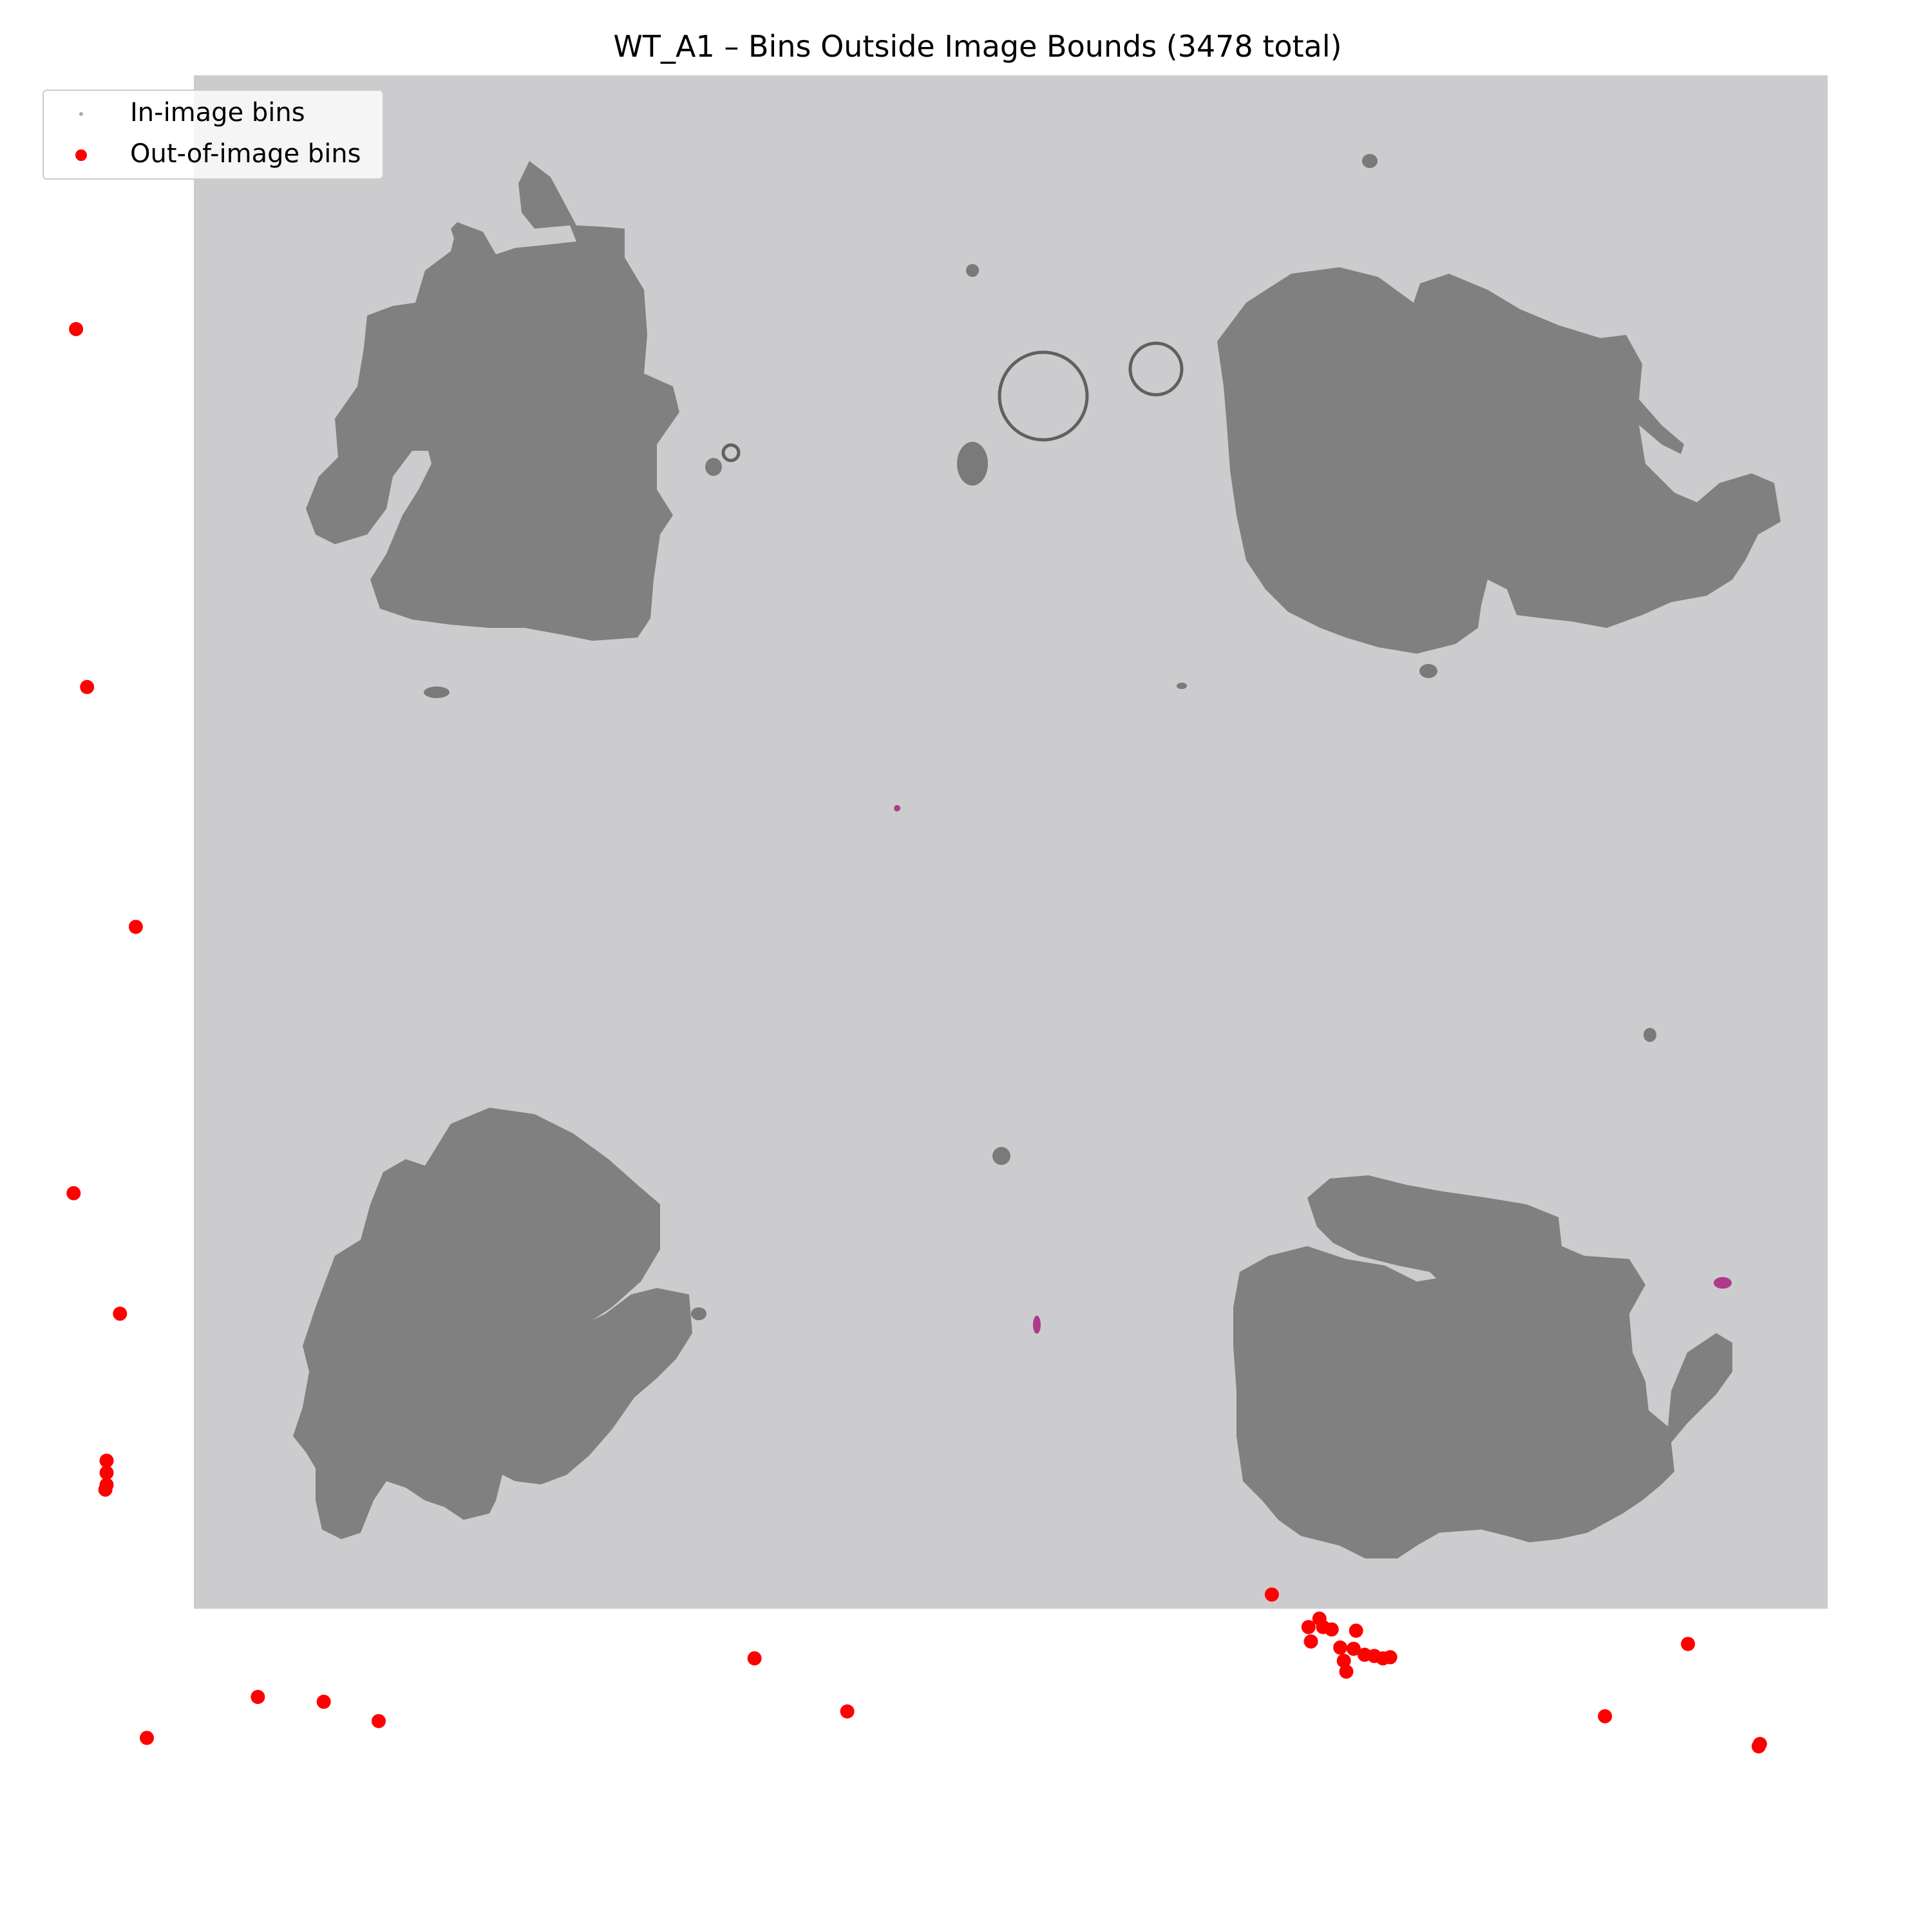  Describe the element at coordinates (81, 155) in the screenshot. I see `legend-marker-out-of-image` at that location.